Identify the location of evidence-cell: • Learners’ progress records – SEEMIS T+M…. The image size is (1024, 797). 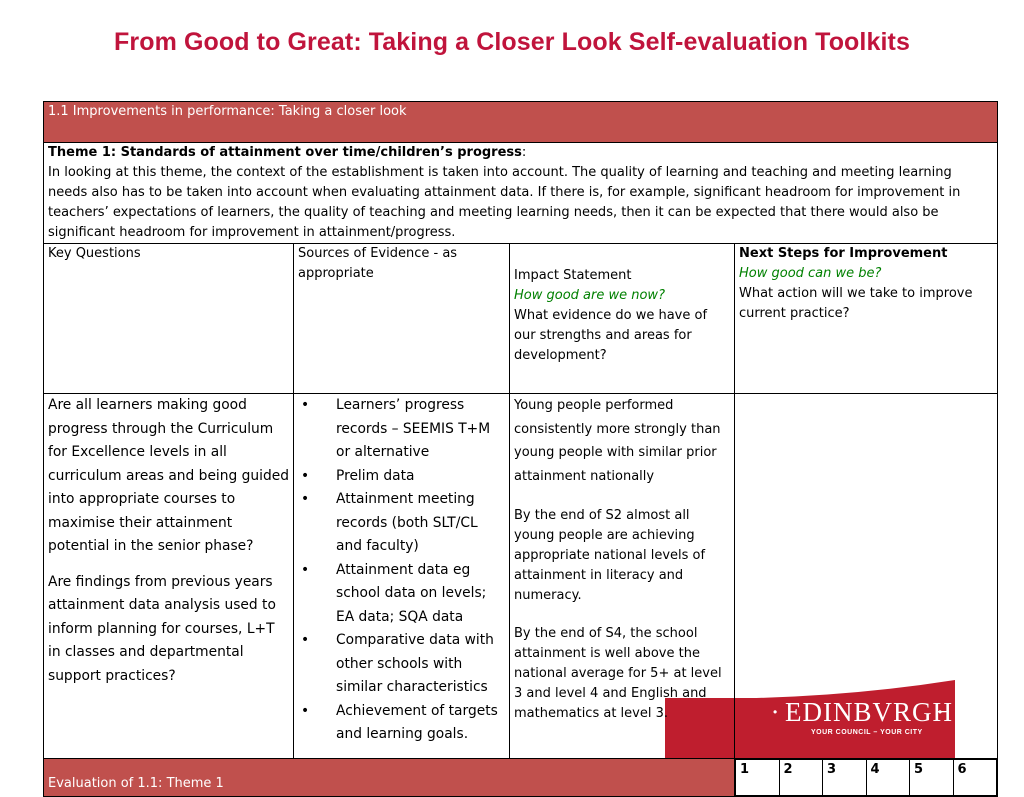
(401, 576).